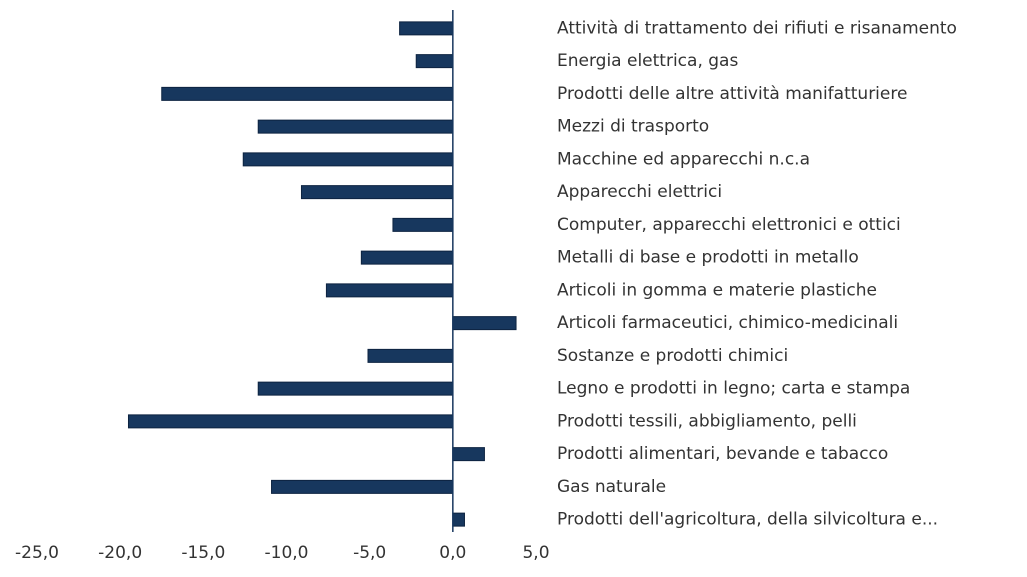 This screenshot has height=577, width=1027. I want to click on x-tick-label: 0,0, so click(452, 553).